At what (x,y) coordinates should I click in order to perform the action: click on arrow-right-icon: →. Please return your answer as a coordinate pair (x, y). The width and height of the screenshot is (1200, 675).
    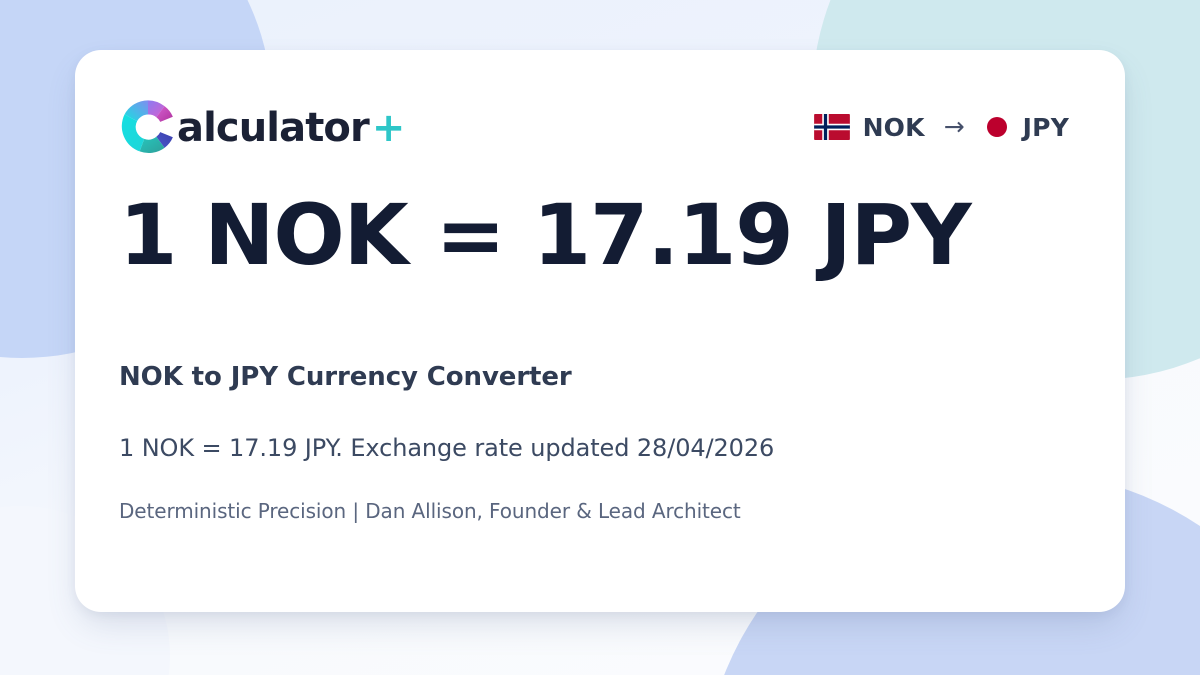
    Looking at the image, I should click on (954, 126).